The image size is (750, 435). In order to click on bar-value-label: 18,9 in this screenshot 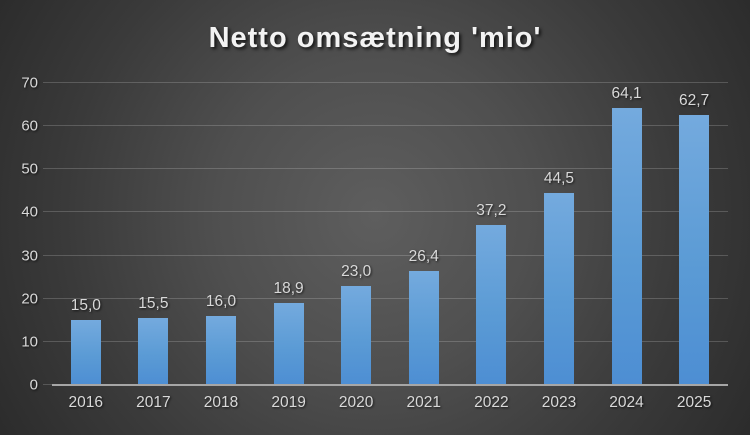, I will do `click(288, 289)`.